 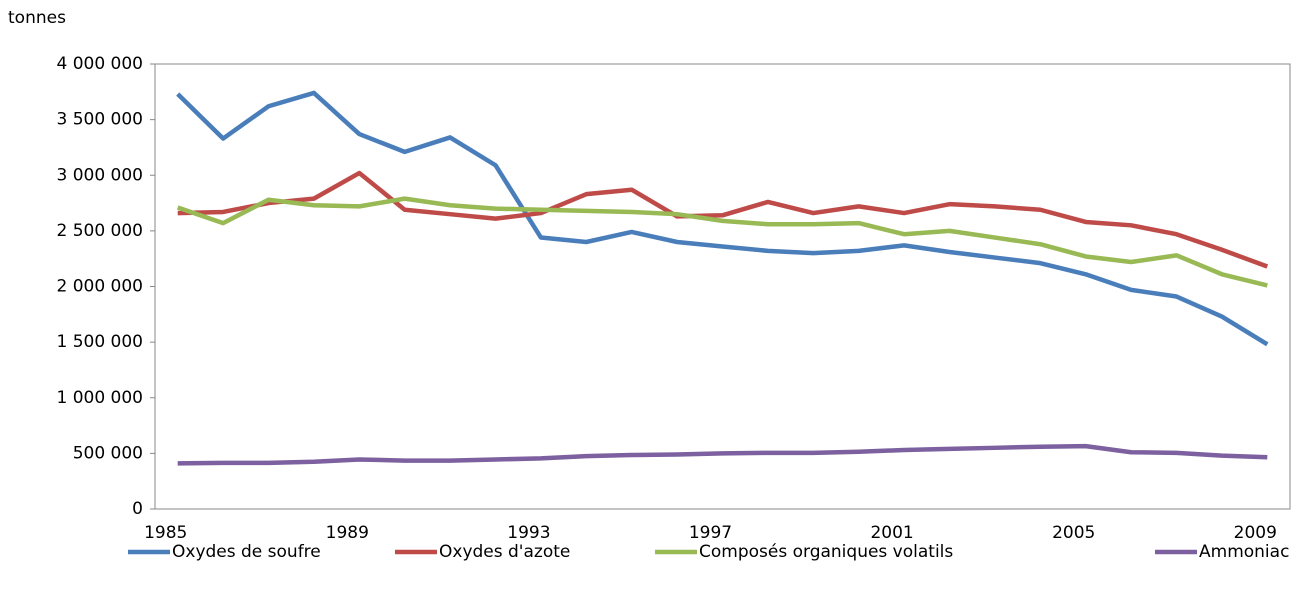 I want to click on y-tick-label: 2 000 000, so click(x=99, y=287).